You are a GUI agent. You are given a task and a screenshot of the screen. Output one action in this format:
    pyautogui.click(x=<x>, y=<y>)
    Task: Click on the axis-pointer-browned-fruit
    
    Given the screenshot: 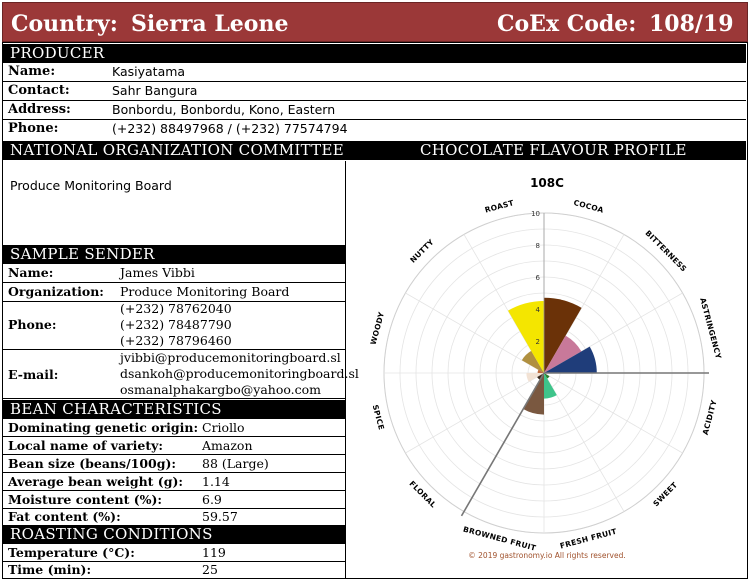 What is the action you would take?
    pyautogui.click(x=502, y=444)
    